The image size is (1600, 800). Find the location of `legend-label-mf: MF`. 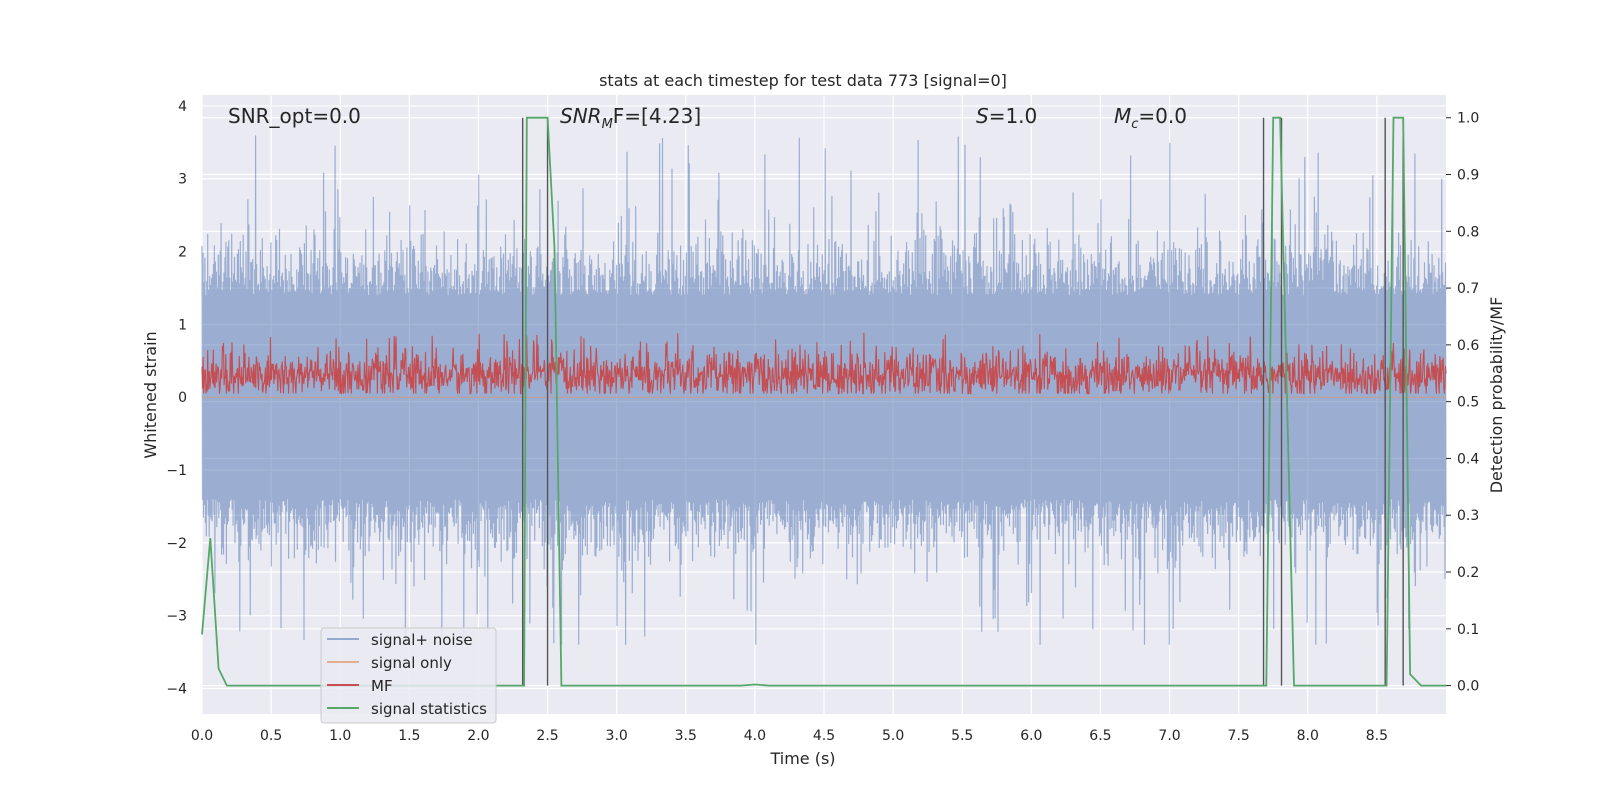

legend-label-mf: MF is located at coordinates (382, 686).